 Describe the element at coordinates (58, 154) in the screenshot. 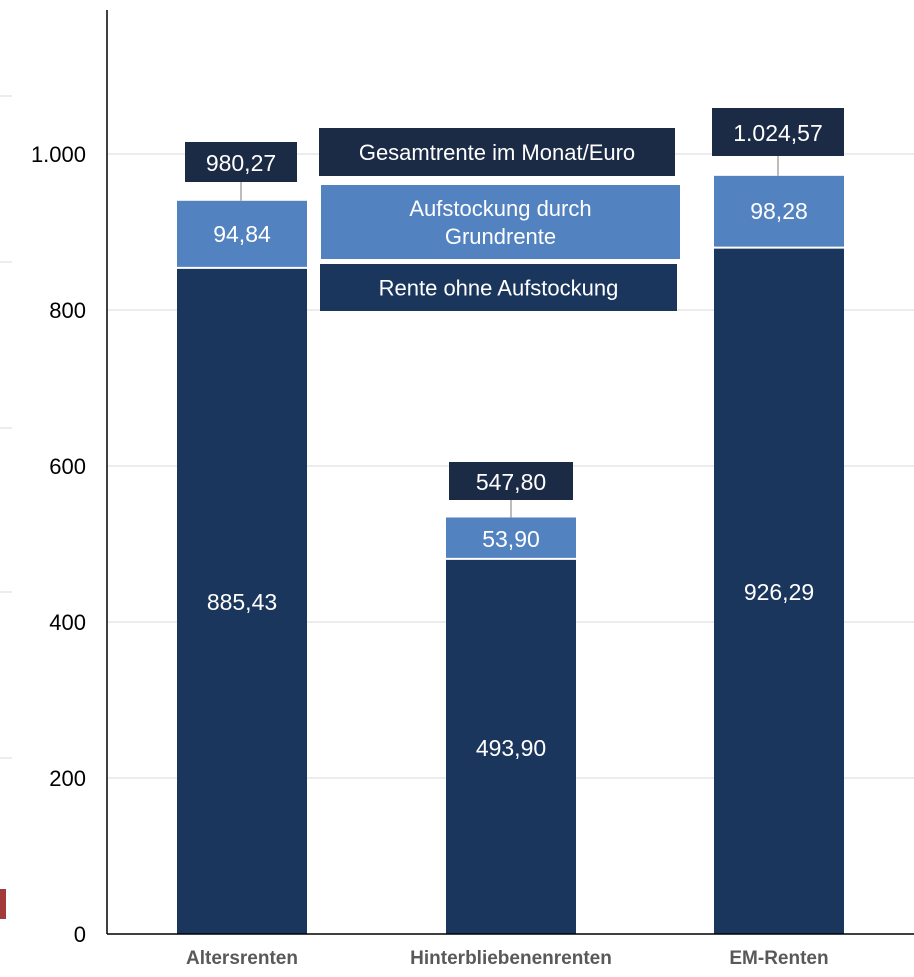

I see `y-tick-label: 1.000` at that location.